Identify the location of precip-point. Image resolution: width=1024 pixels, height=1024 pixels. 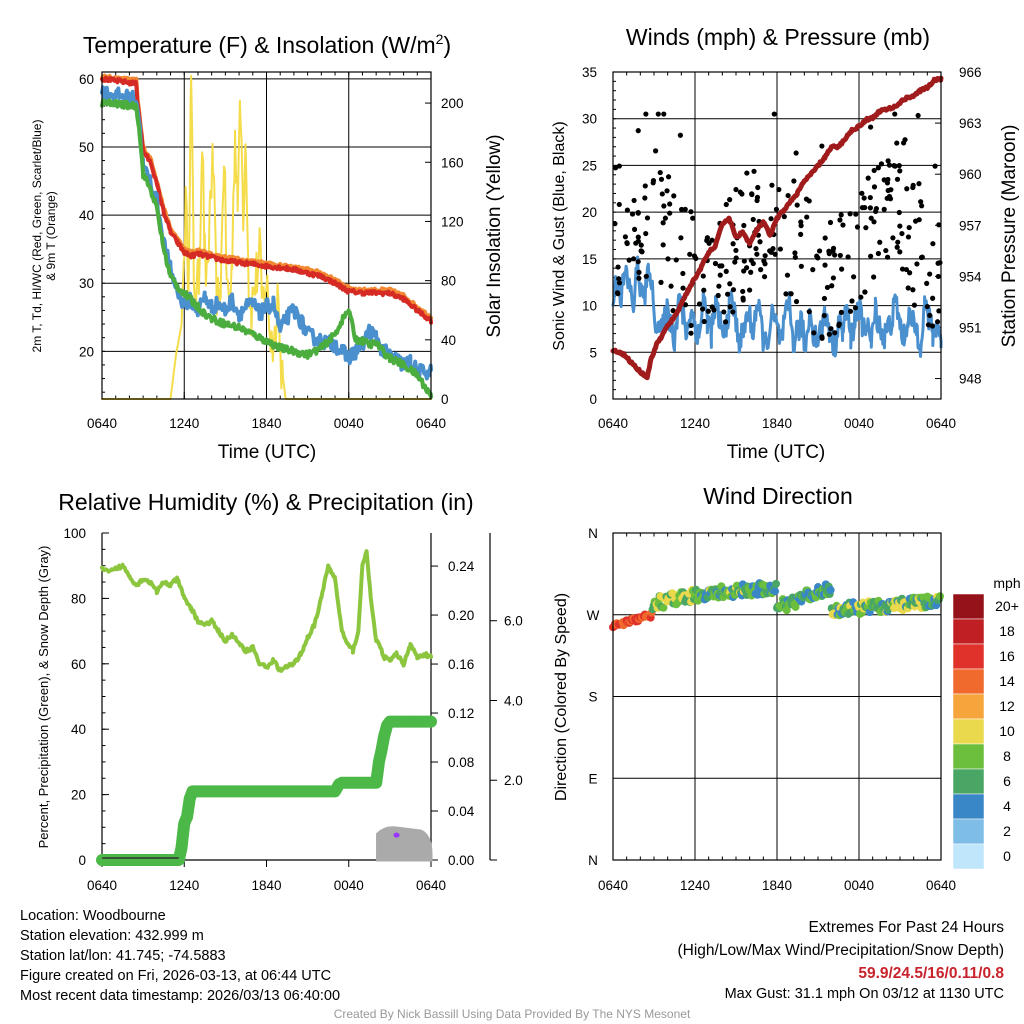
(431, 722).